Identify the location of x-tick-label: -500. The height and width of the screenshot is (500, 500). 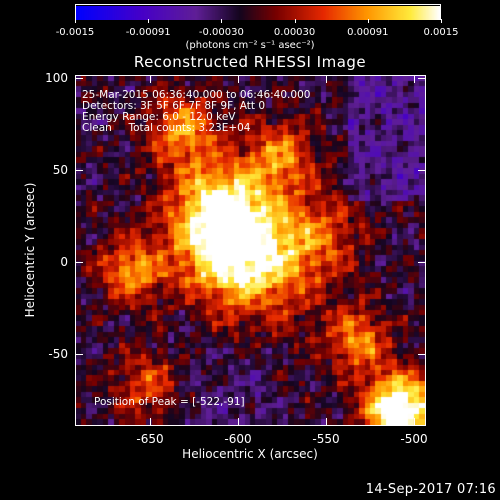
(414, 439).